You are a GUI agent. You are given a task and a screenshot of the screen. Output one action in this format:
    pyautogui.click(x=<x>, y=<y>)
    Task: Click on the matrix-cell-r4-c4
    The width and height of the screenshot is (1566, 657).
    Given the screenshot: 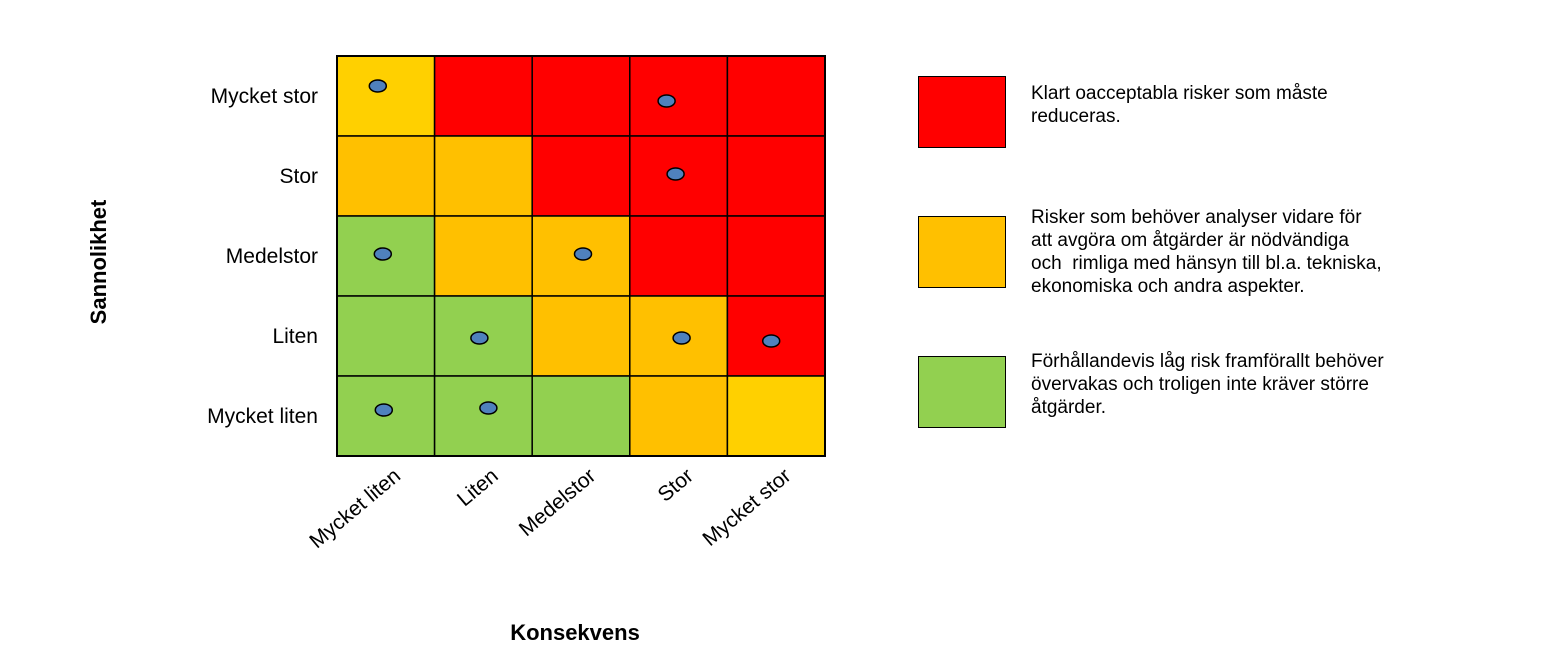 What is the action you would take?
    pyautogui.click(x=776, y=416)
    